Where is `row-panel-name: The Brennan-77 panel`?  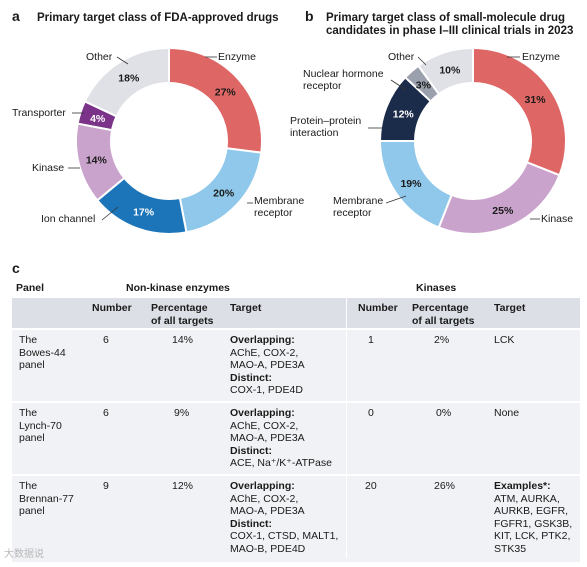 row-panel-name: The Brennan-77 panel is located at coordinates (46, 498).